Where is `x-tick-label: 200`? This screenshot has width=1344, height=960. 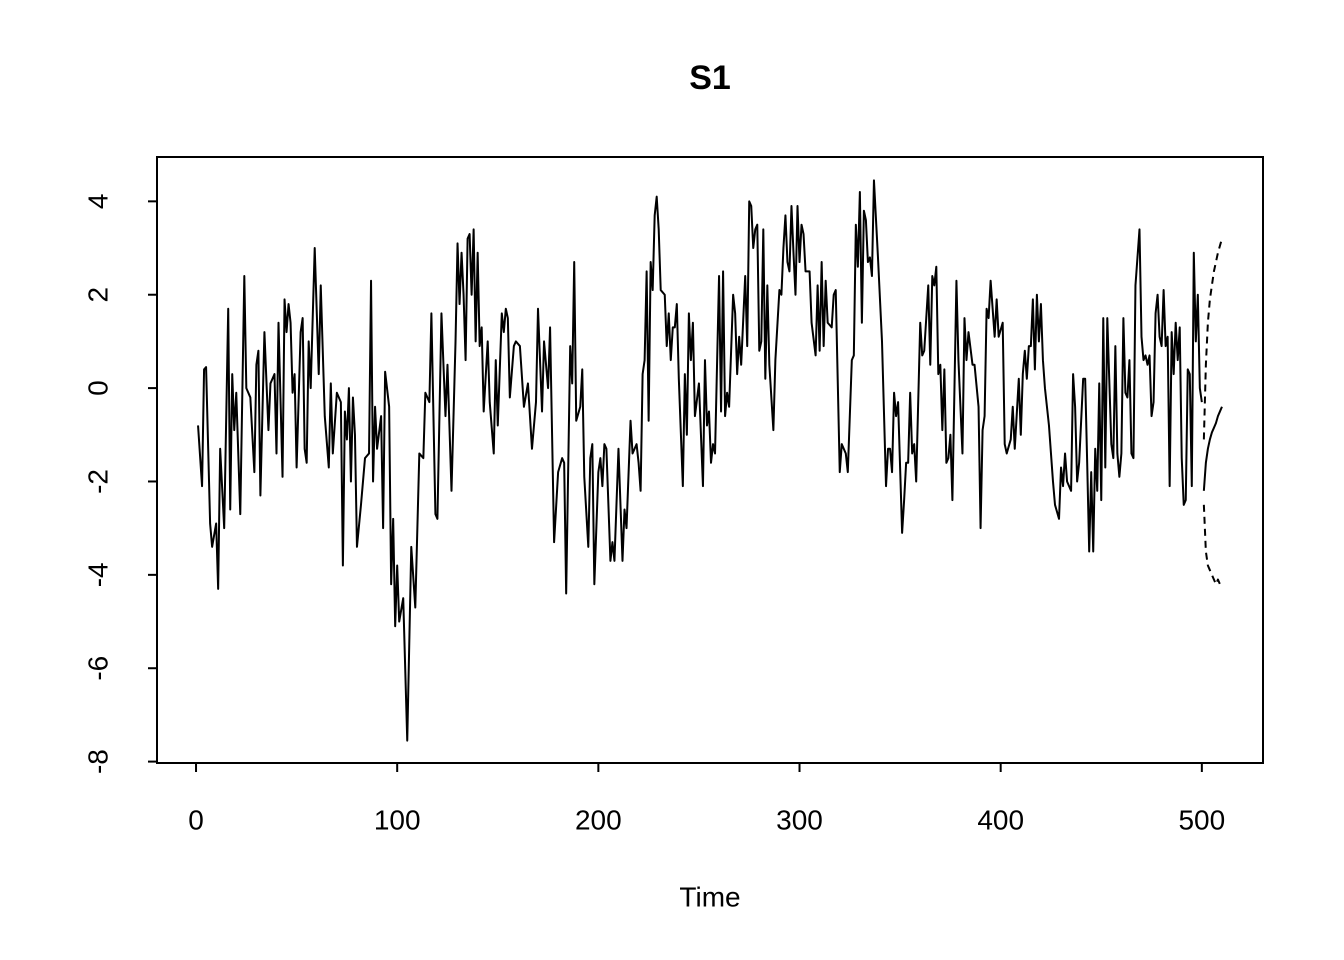 x-tick-label: 200 is located at coordinates (598, 819).